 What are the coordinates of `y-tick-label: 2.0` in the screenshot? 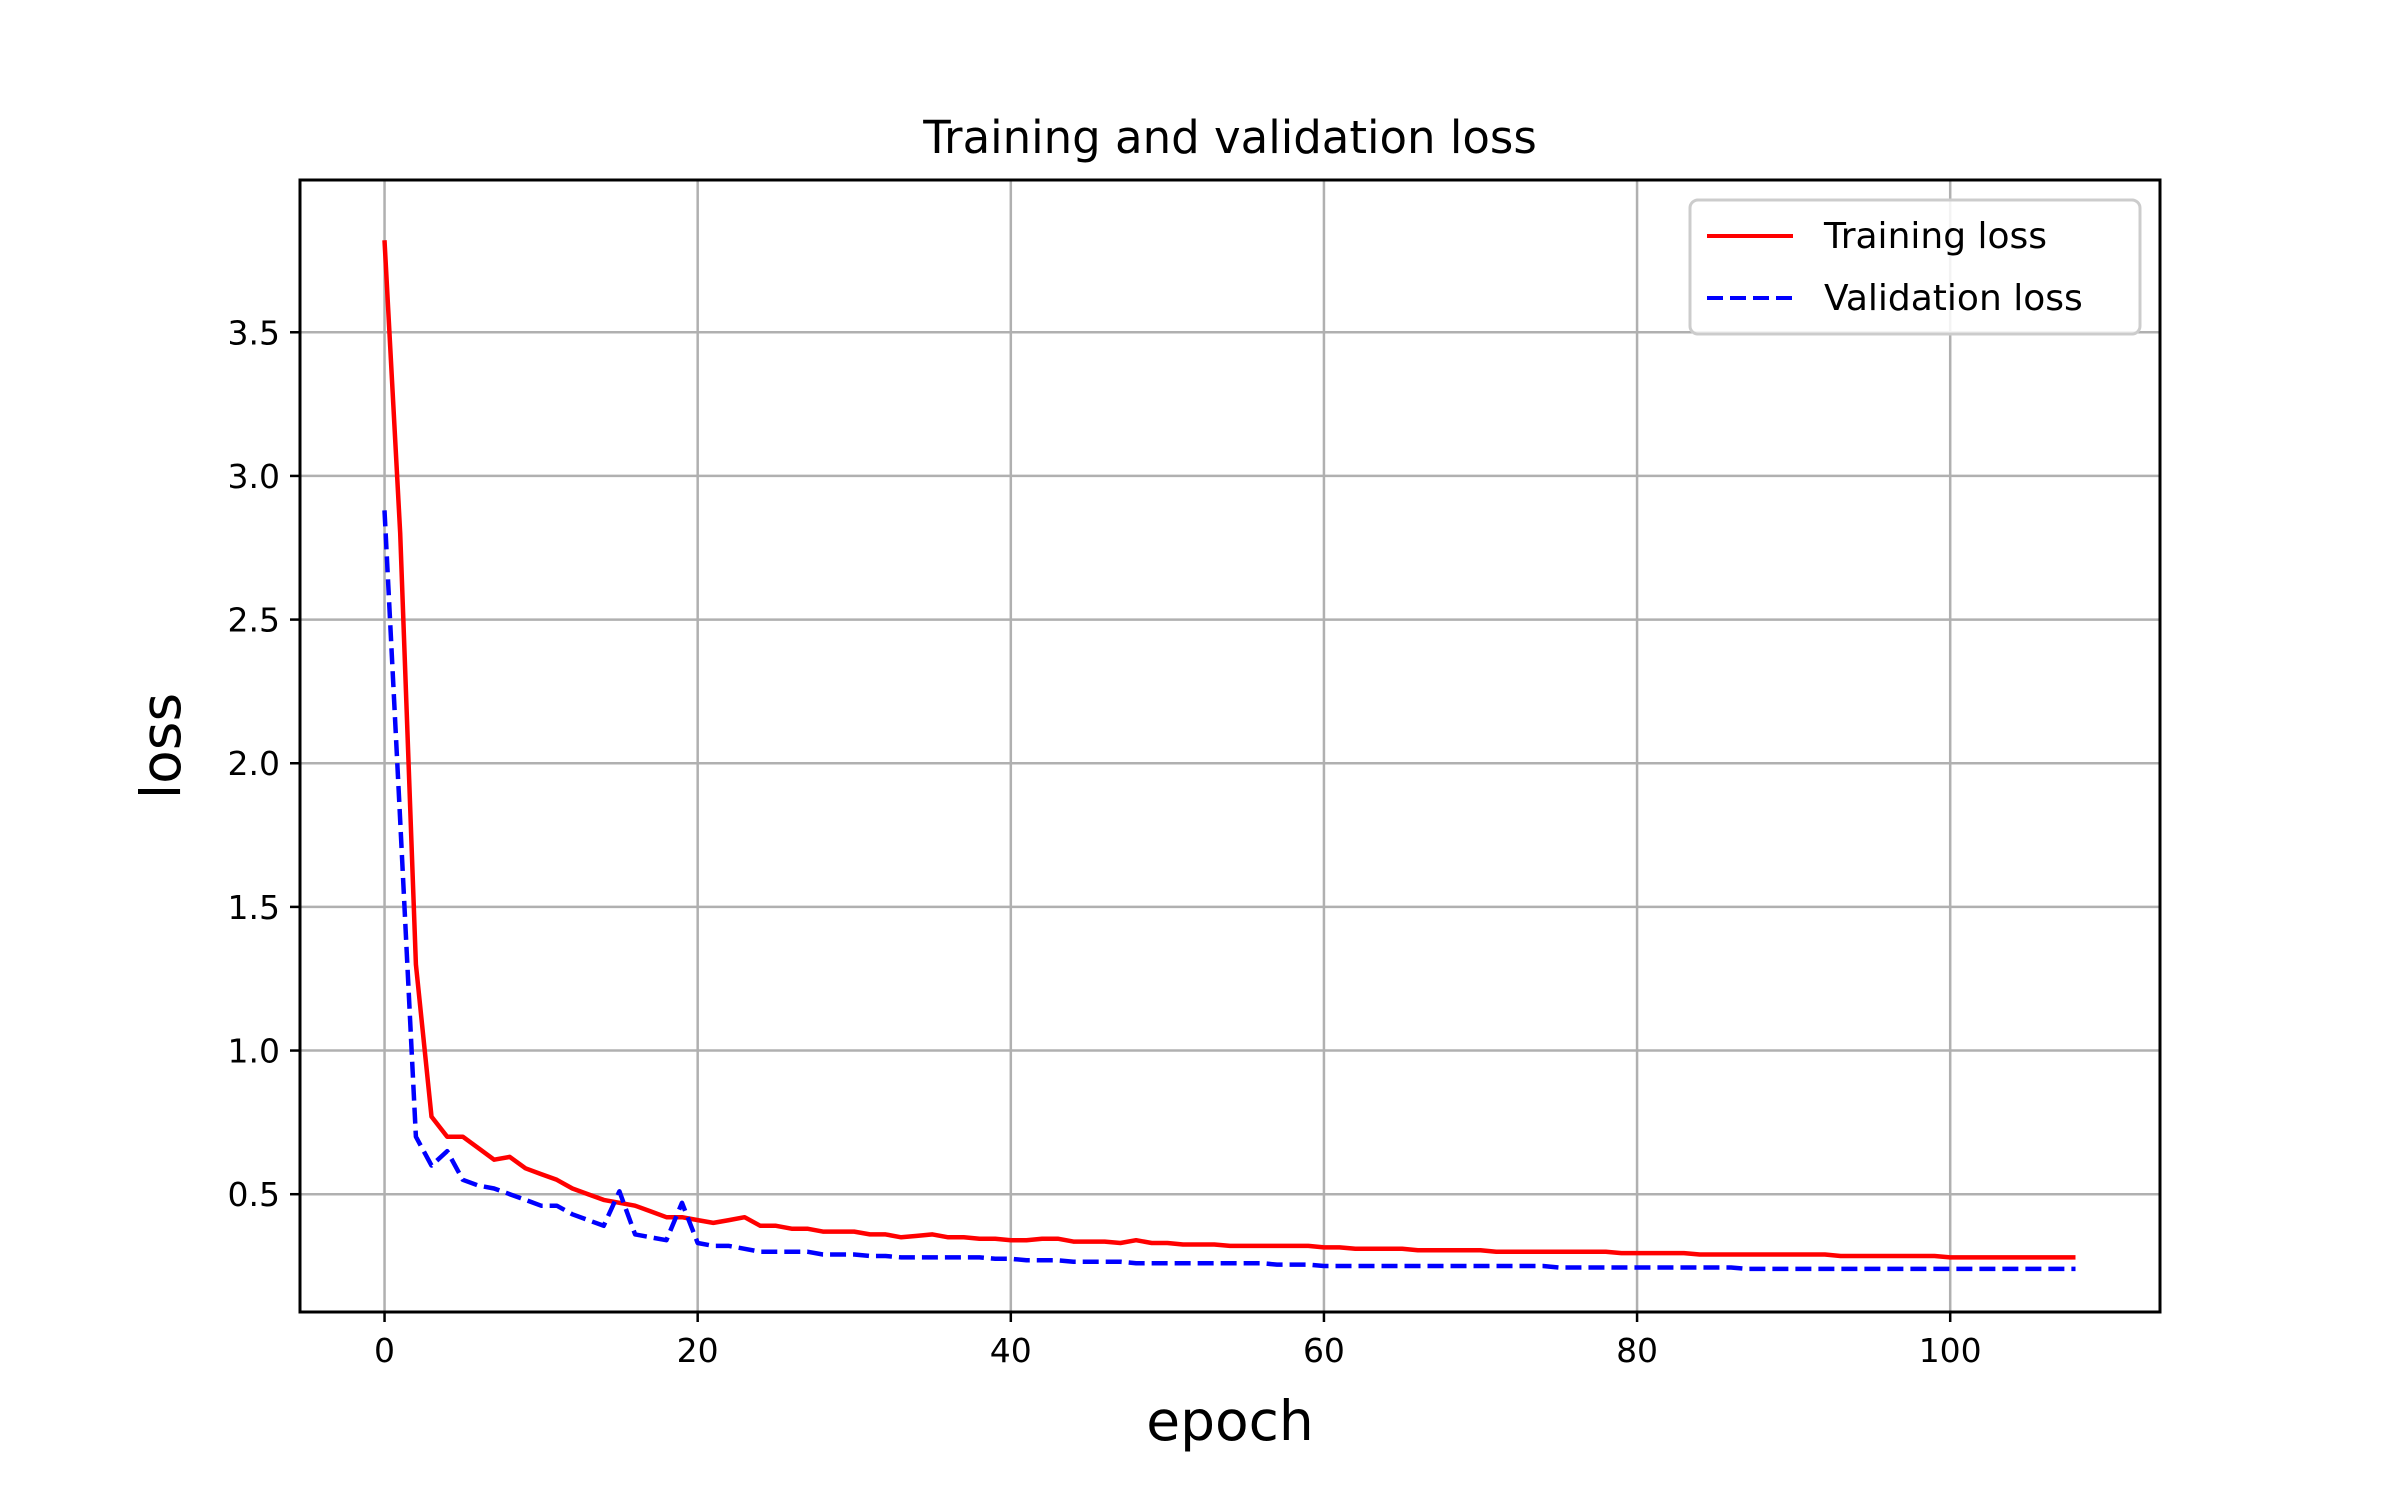 It's located at (254, 763).